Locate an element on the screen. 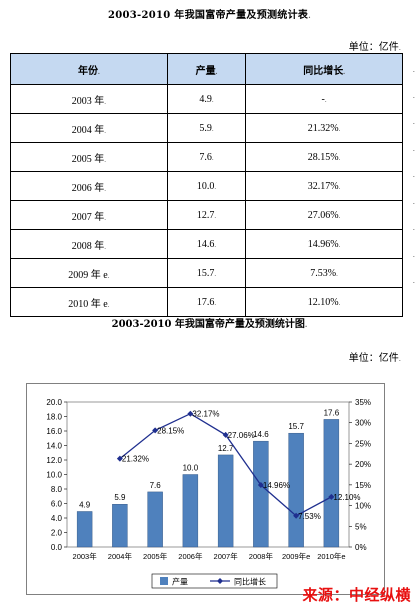 The image size is (419, 605). cell-output: 7.6. is located at coordinates (206, 157).